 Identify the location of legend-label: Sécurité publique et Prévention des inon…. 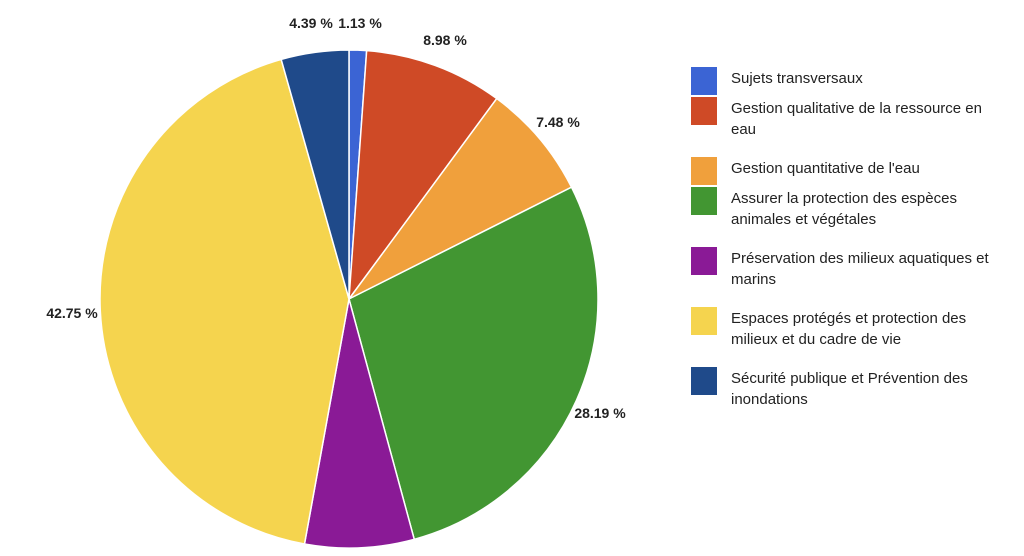
(849, 389).